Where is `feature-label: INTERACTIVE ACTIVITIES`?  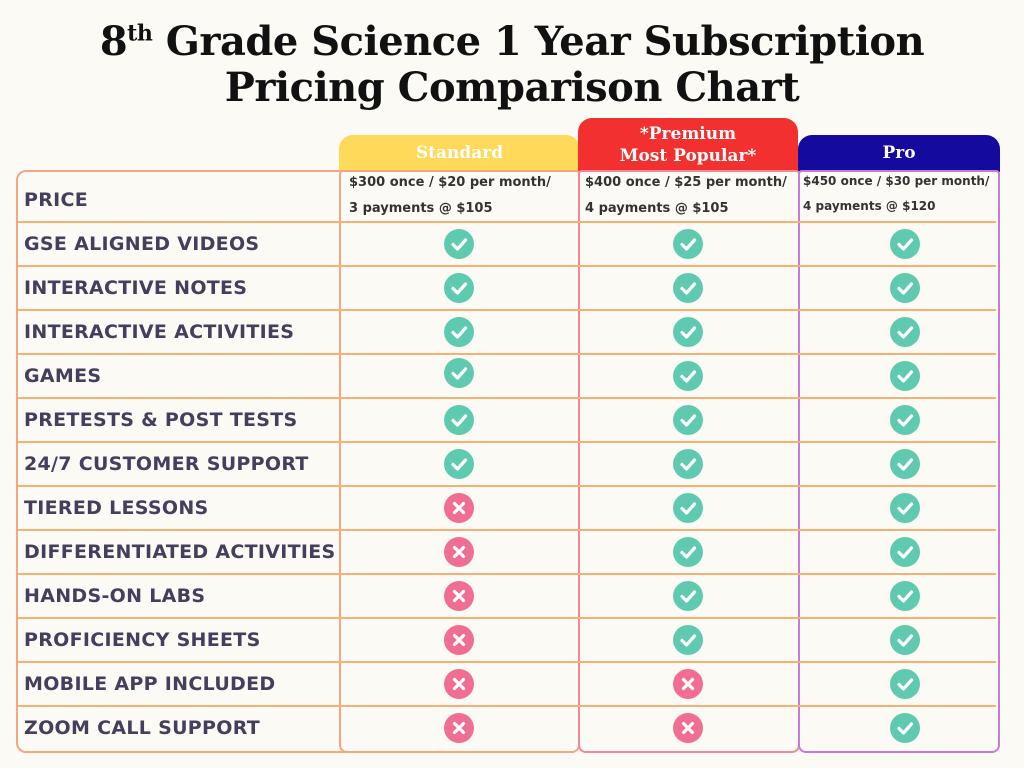
feature-label: INTERACTIVE ACTIVITIES is located at coordinates (159, 332).